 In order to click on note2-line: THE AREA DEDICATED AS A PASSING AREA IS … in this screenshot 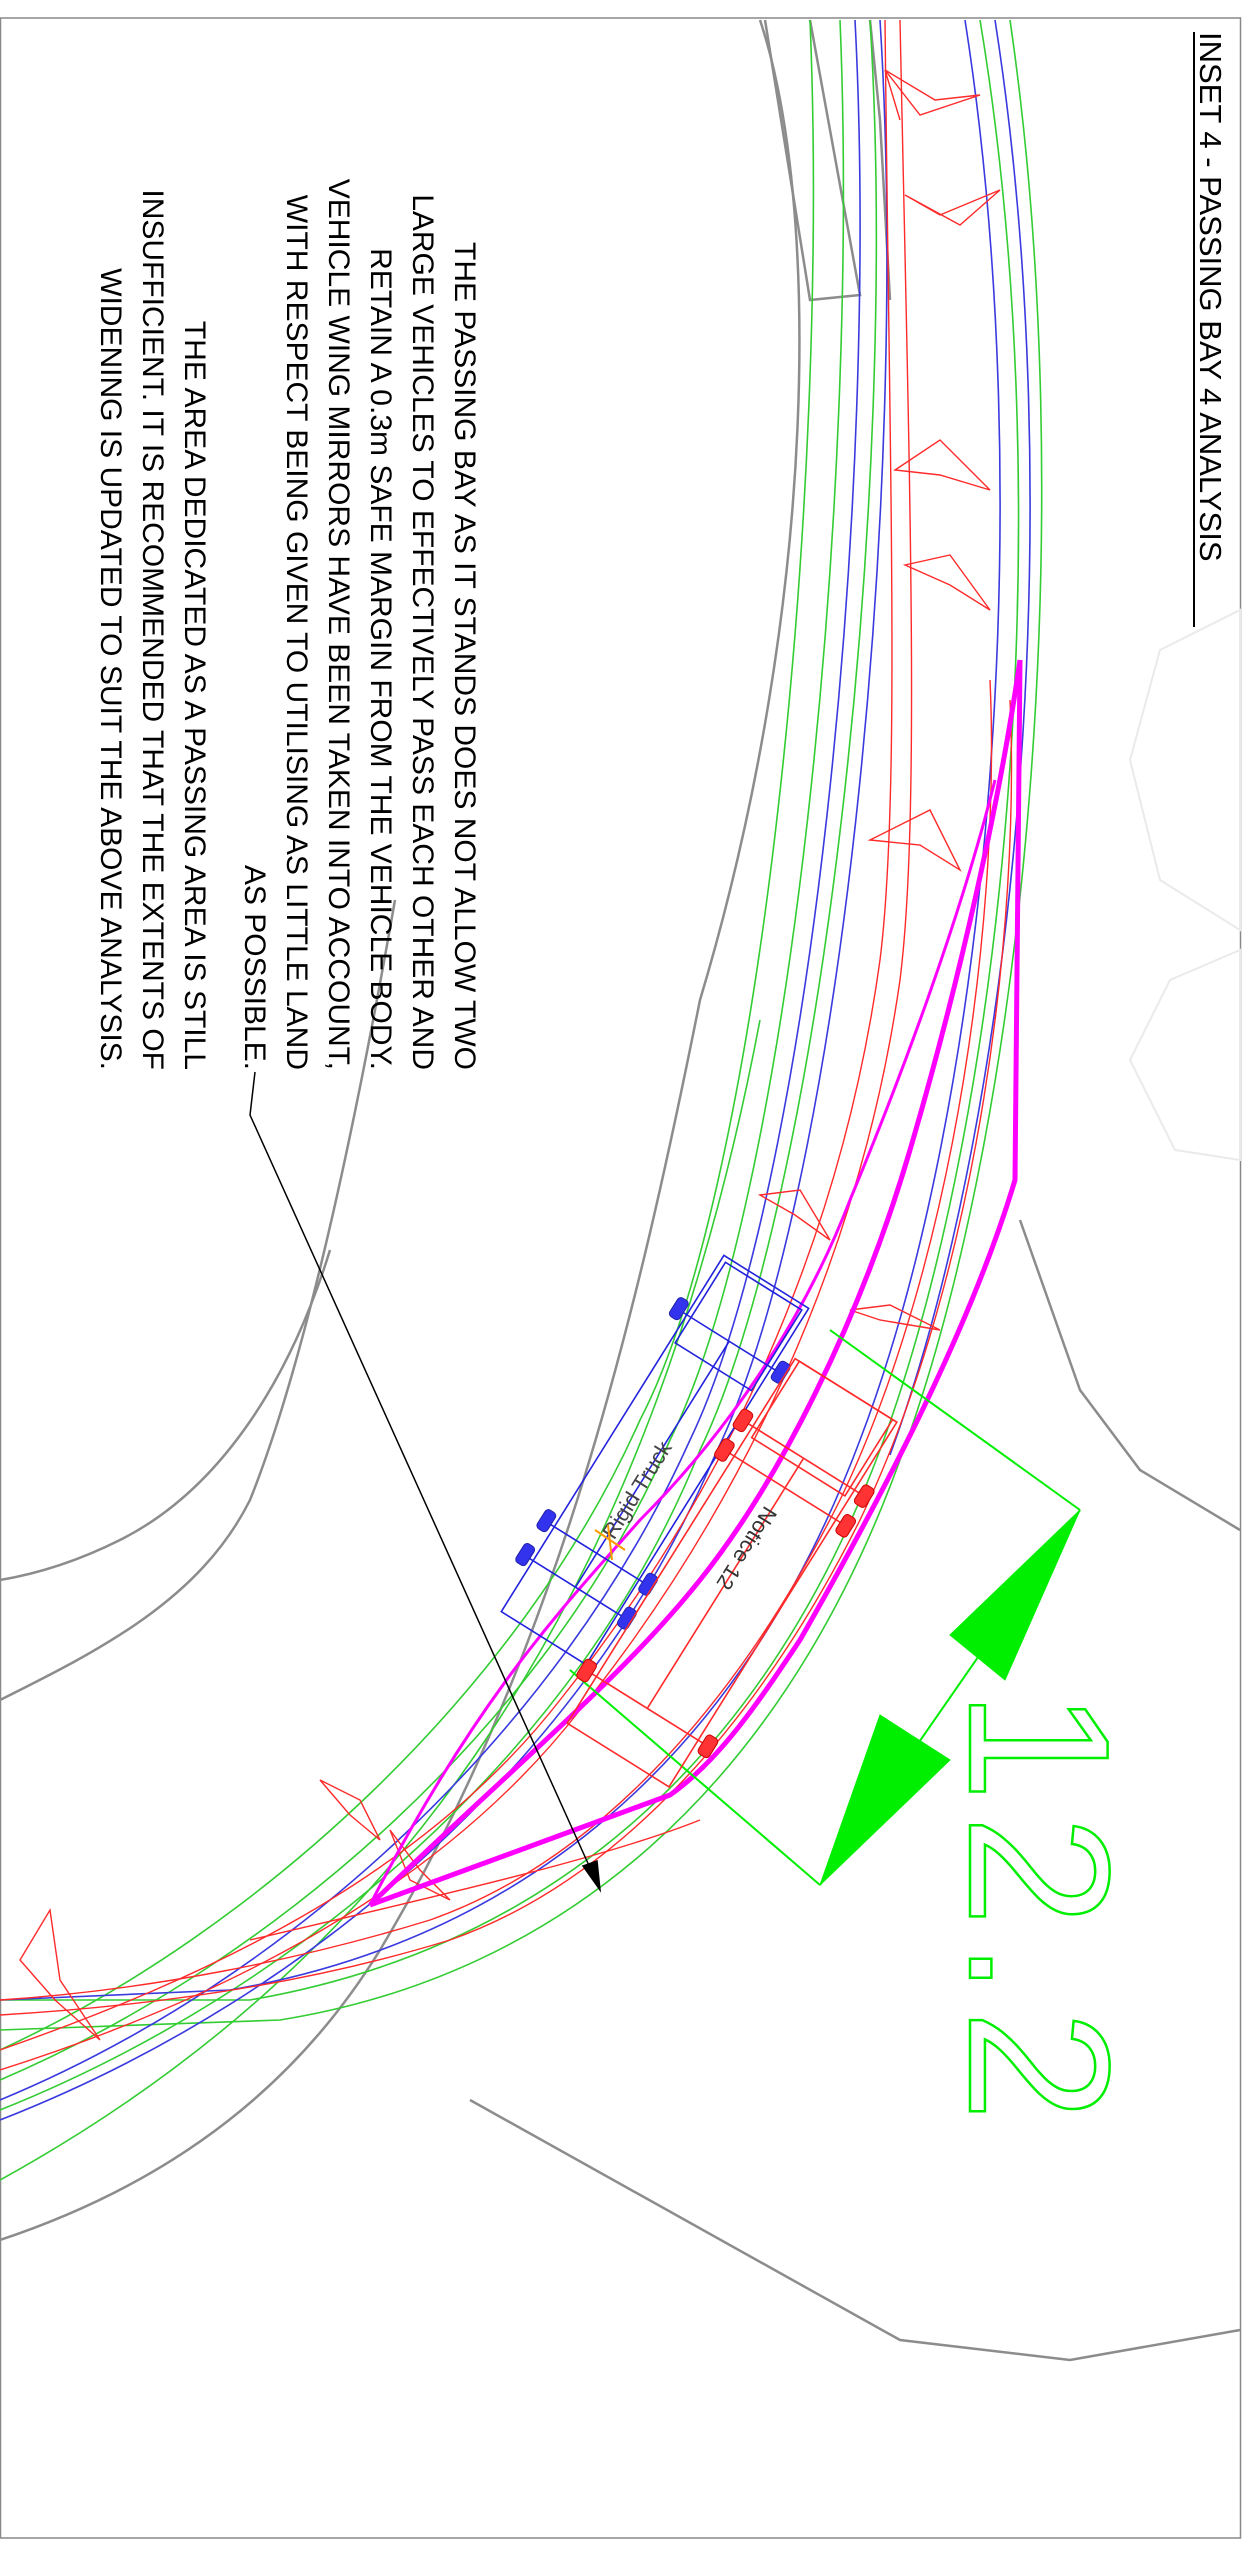, I will do `click(194, 695)`.